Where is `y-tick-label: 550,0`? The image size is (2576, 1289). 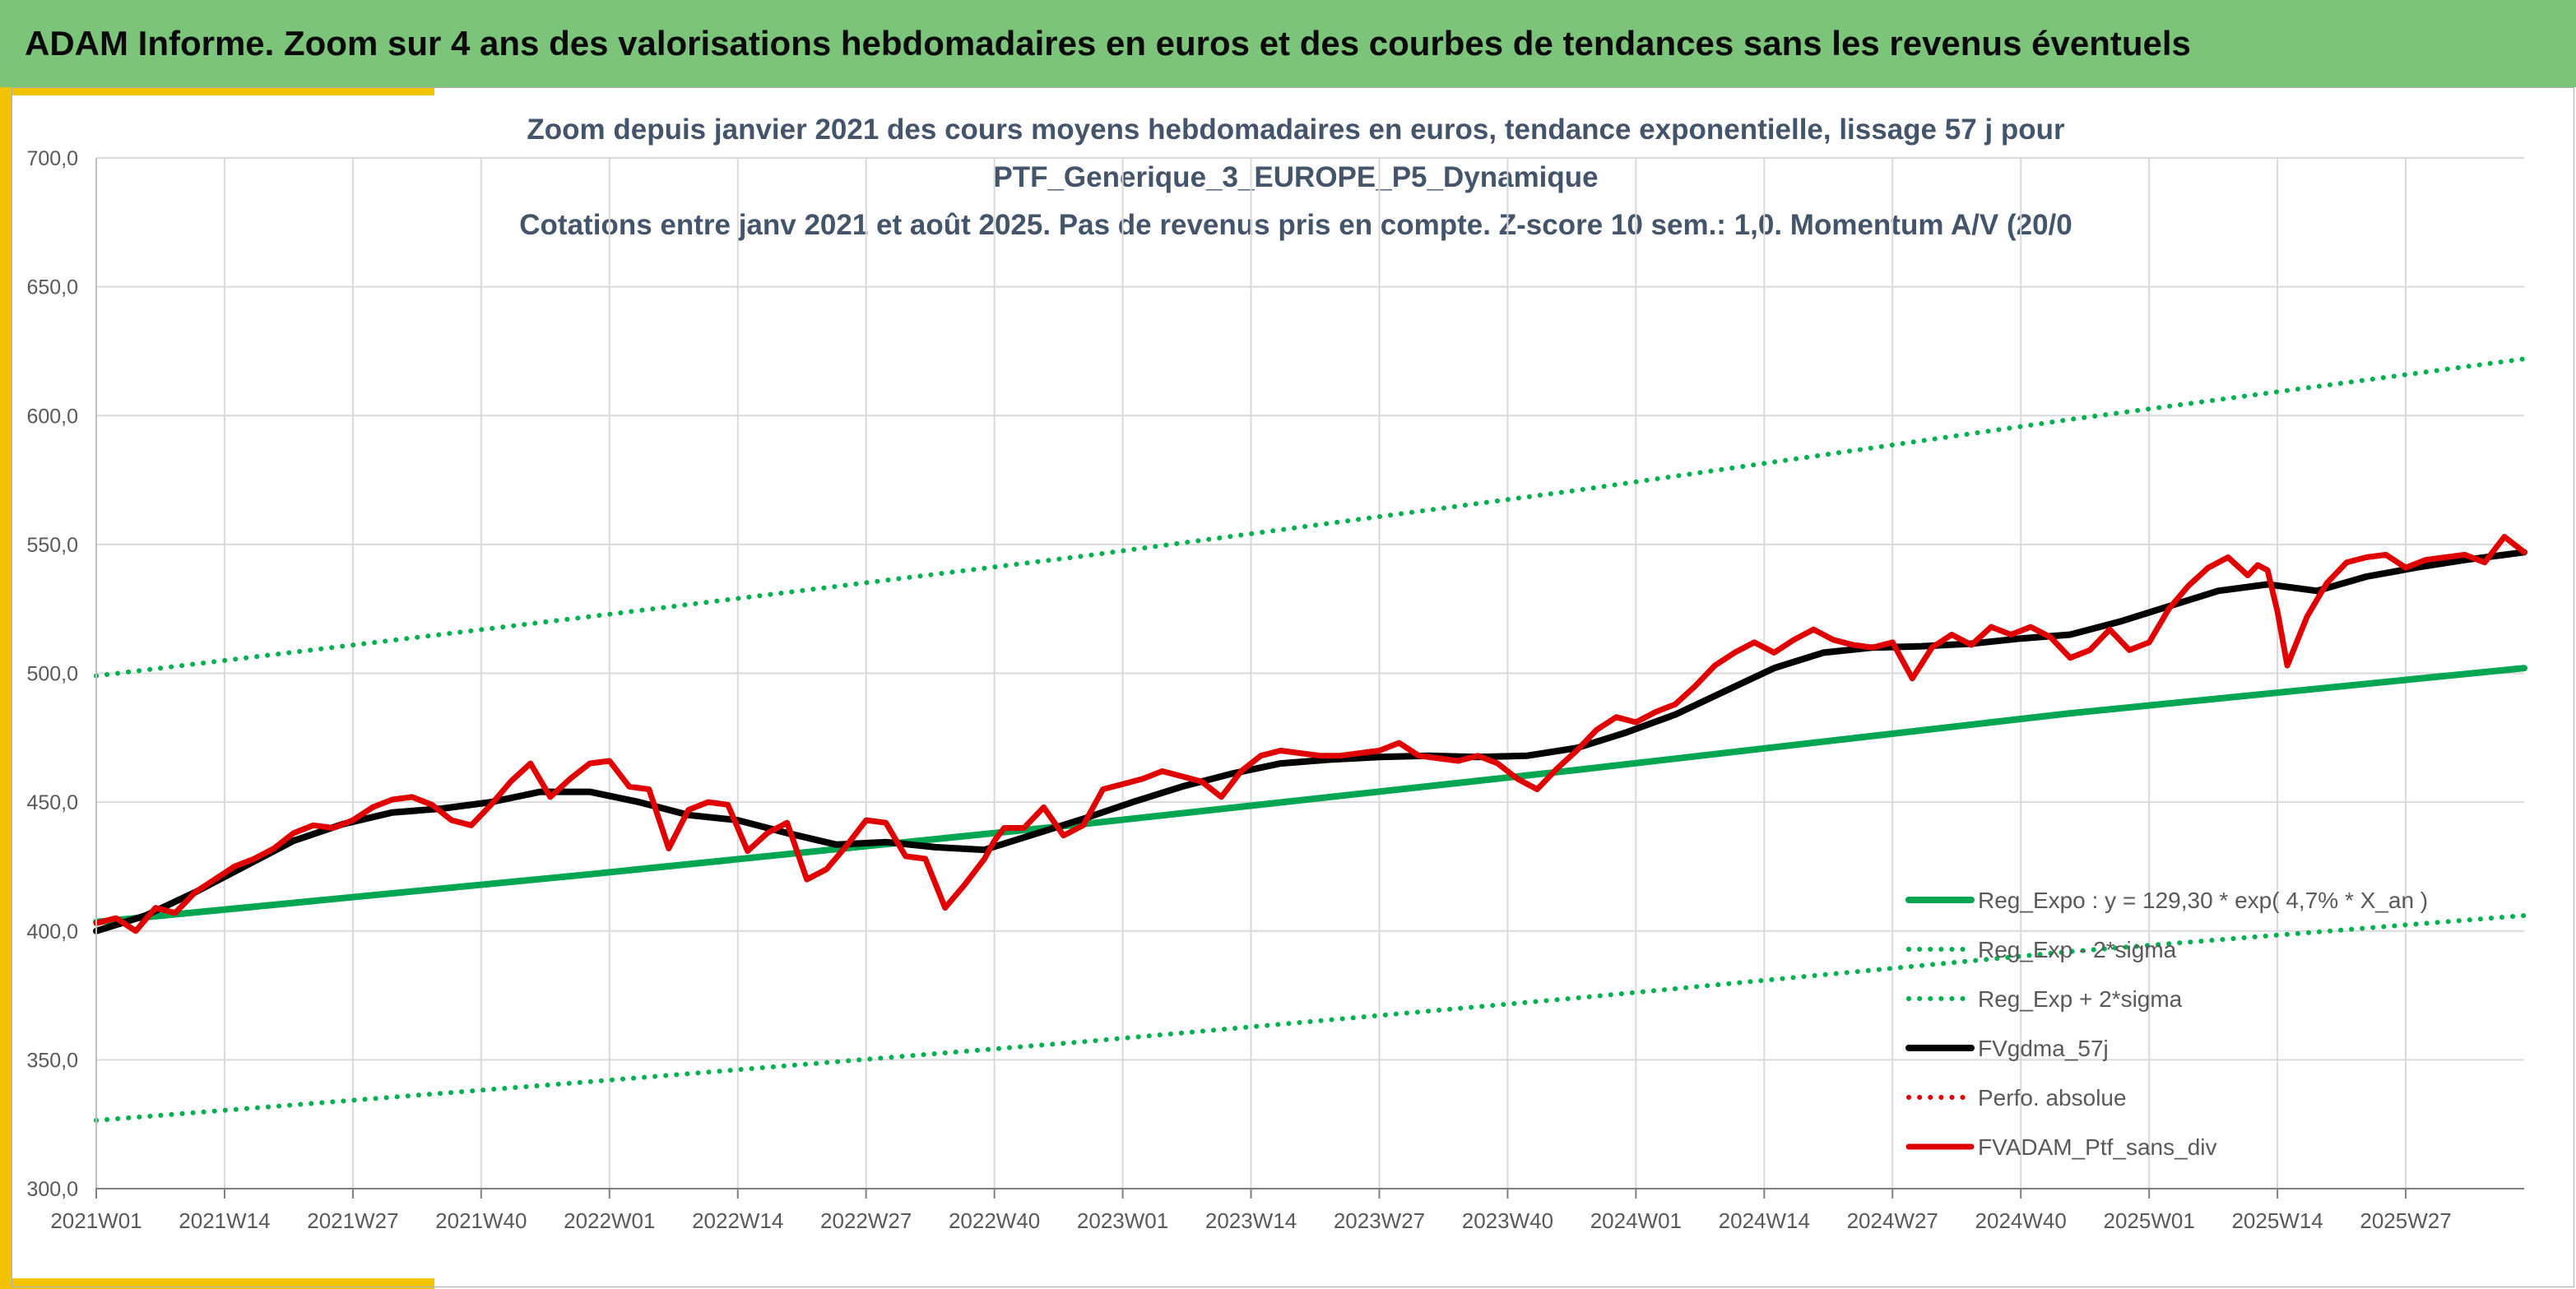 y-tick-label: 550,0 is located at coordinates (52, 545).